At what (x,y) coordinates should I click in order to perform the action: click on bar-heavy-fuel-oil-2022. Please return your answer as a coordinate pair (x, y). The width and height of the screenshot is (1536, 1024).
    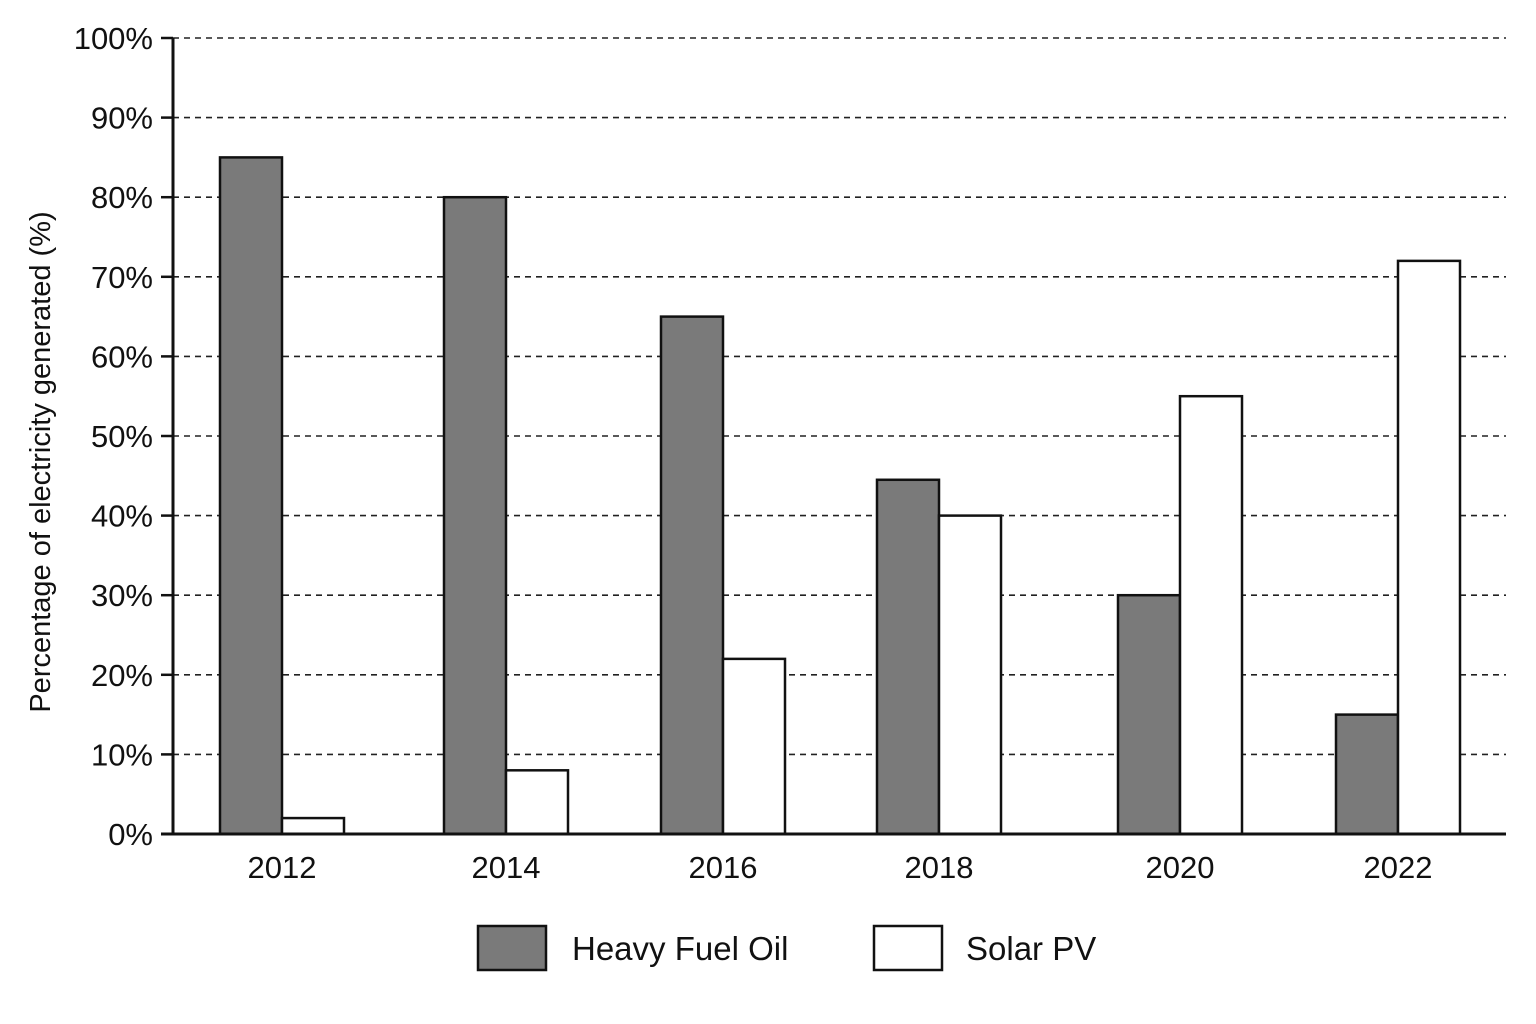
    Looking at the image, I should click on (1367, 774).